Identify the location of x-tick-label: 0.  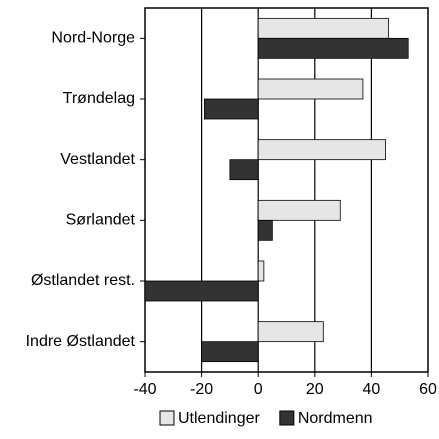
(258, 389).